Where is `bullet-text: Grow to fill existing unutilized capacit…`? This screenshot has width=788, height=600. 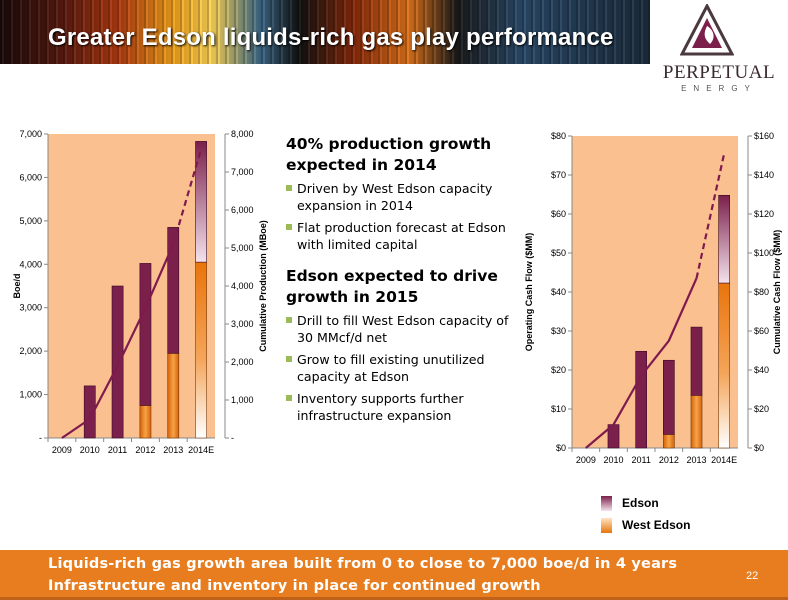
bullet-text: Grow to fill existing unutilized capacit… is located at coordinates (391, 368).